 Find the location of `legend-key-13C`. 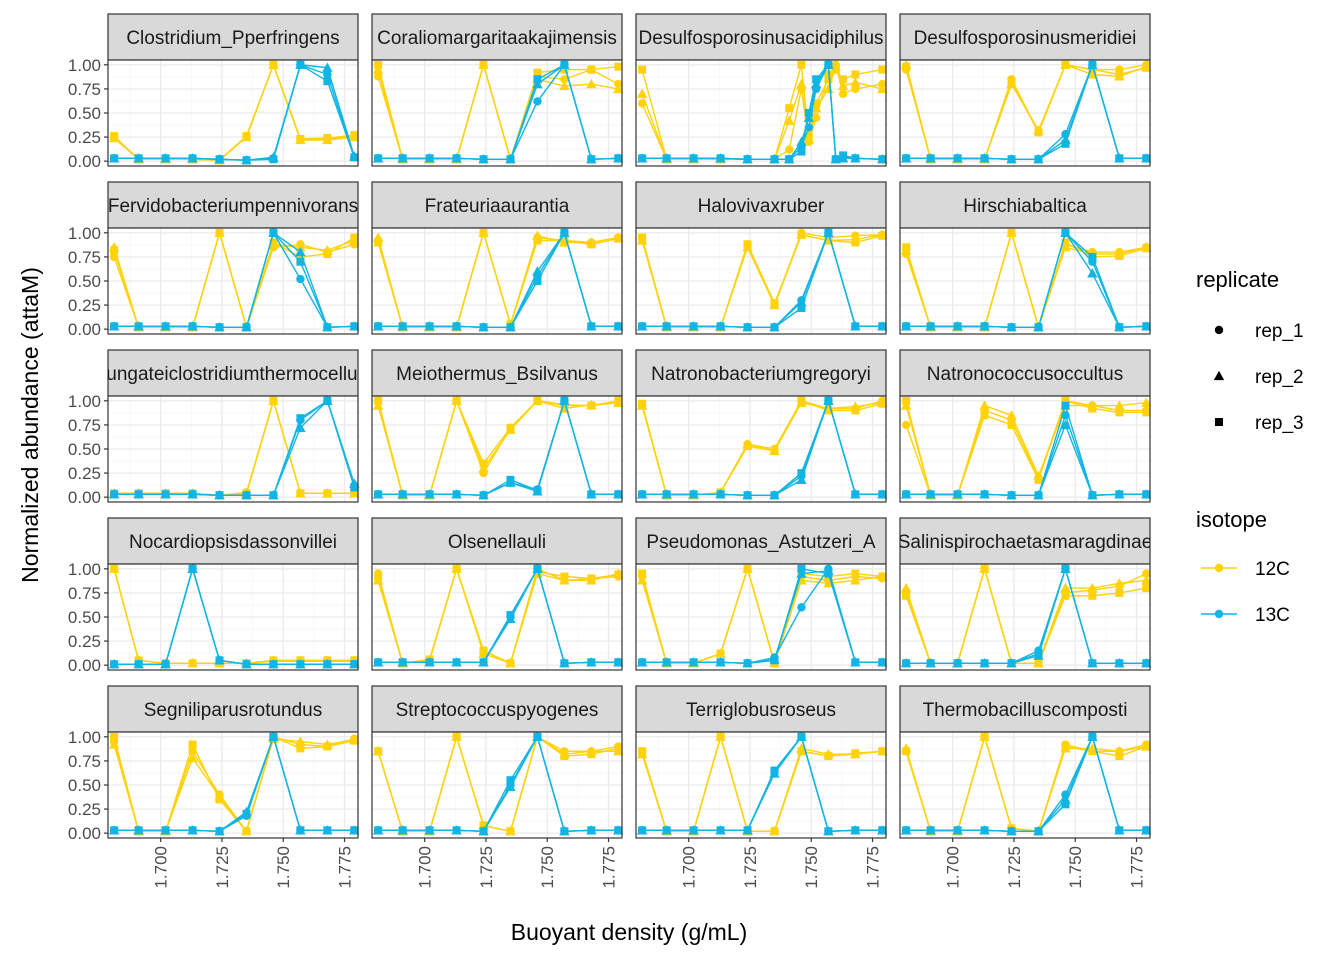

legend-key-13C is located at coordinates (1219, 614).